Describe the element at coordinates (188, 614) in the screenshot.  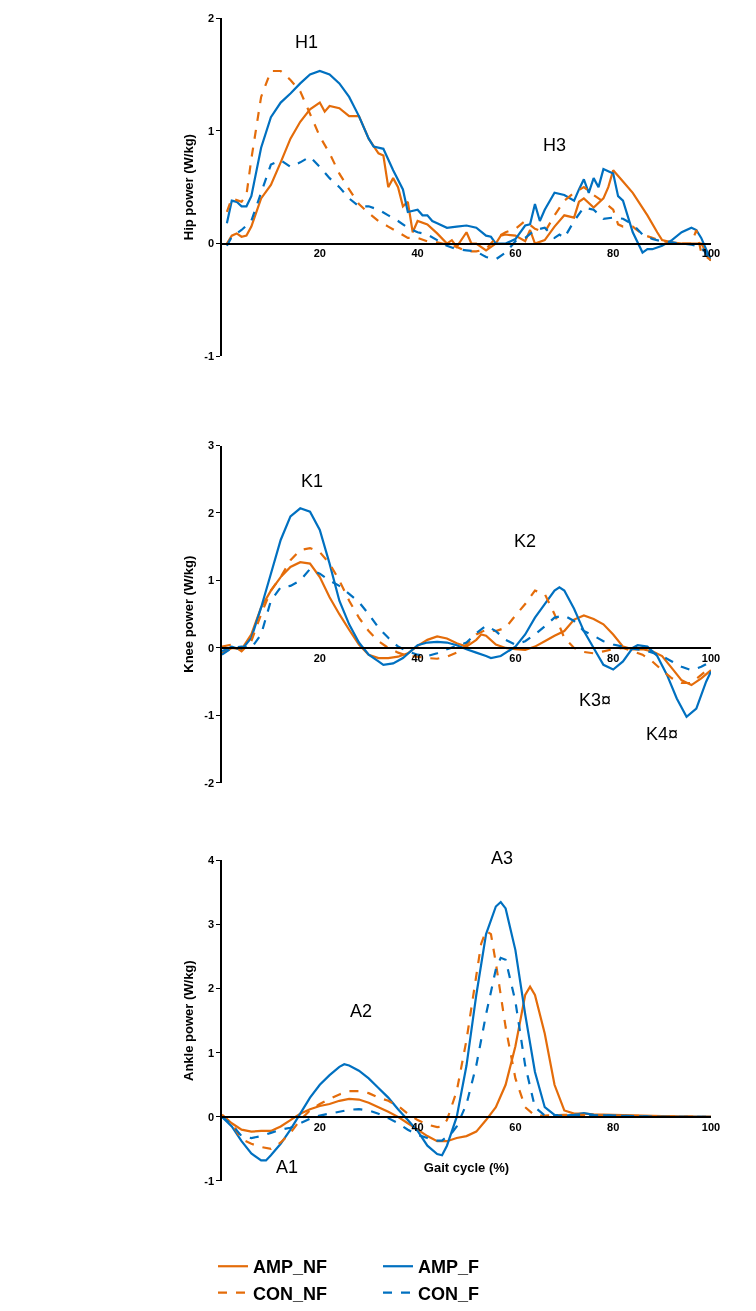
I see `y-axis-title: Knee power (W/kg)` at that location.